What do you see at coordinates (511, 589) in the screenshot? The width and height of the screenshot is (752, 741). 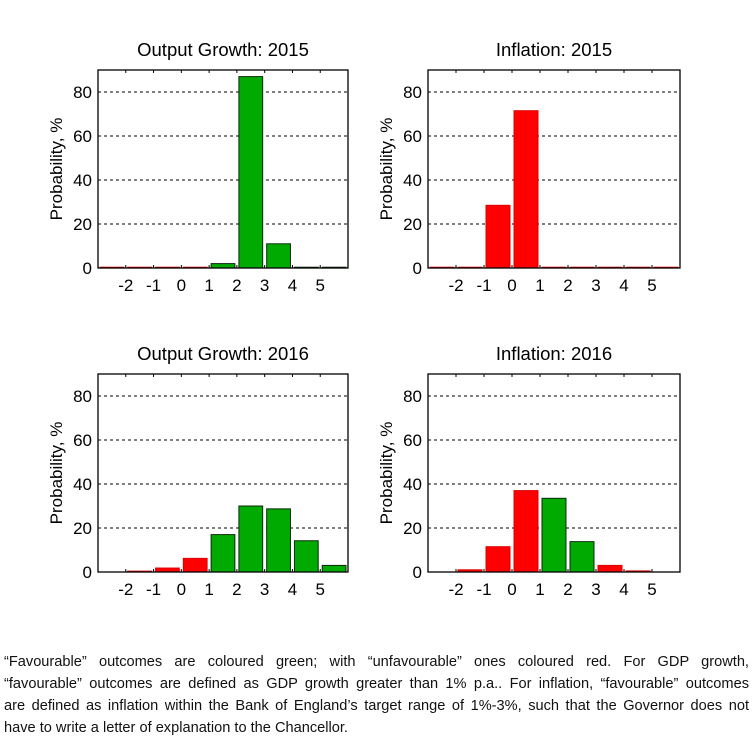 I see `chart-4-xtick-label: 0` at bounding box center [511, 589].